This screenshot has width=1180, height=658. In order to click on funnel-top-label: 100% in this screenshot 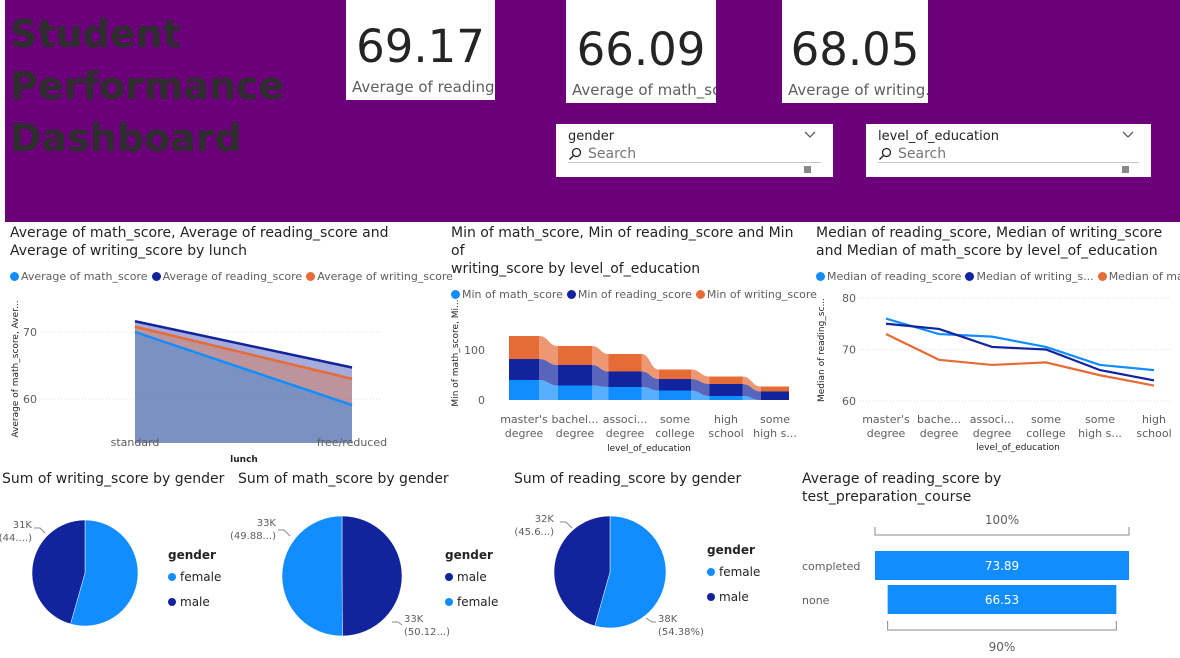, I will do `click(1002, 520)`.